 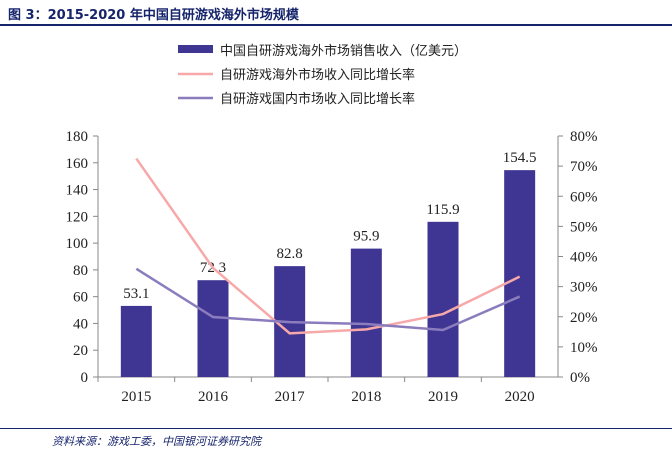 I want to click on y-tick-label: 140, so click(x=77, y=191).